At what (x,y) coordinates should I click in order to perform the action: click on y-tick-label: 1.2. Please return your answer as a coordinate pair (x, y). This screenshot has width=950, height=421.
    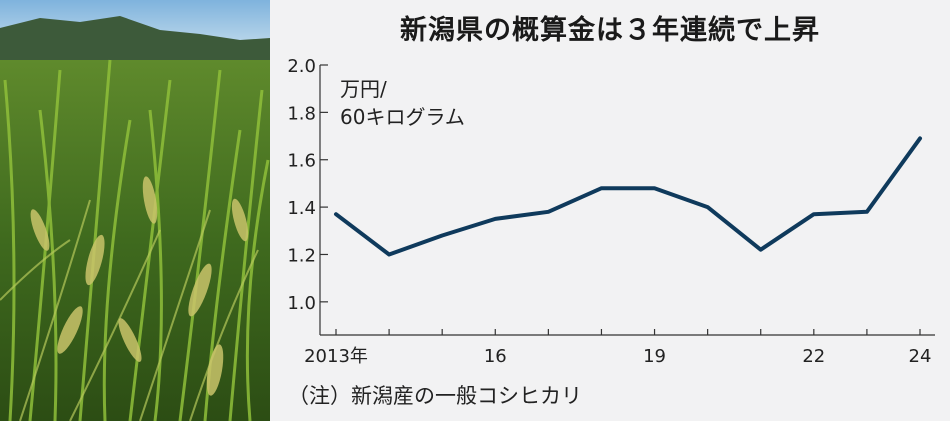
    Looking at the image, I should click on (301, 255).